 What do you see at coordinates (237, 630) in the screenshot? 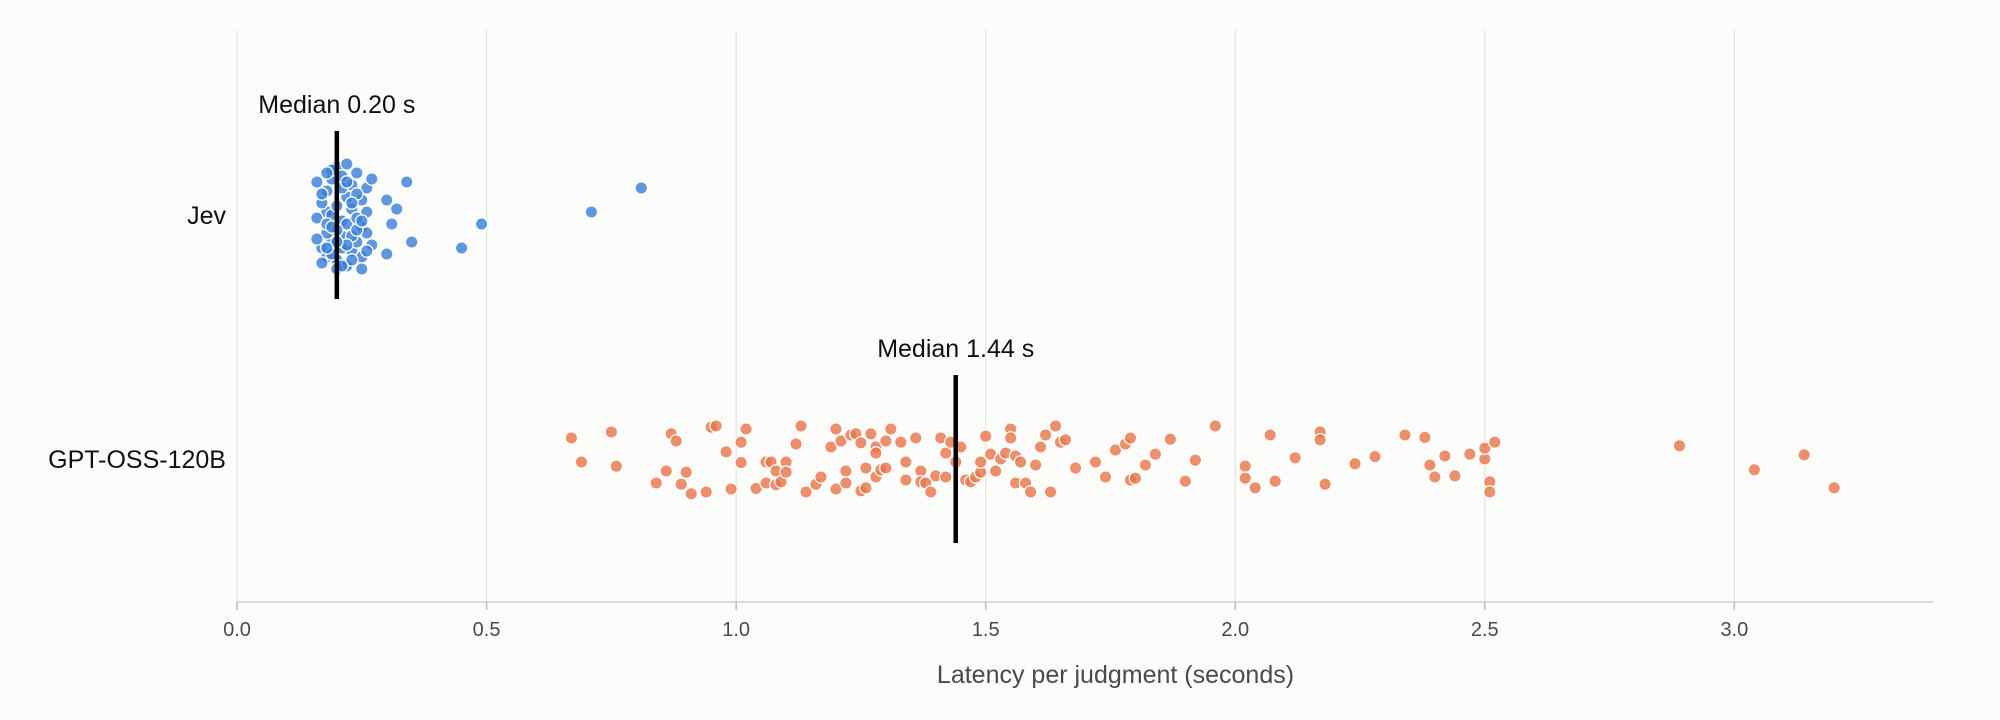
I see `x-tick-label: 0.0` at bounding box center [237, 630].